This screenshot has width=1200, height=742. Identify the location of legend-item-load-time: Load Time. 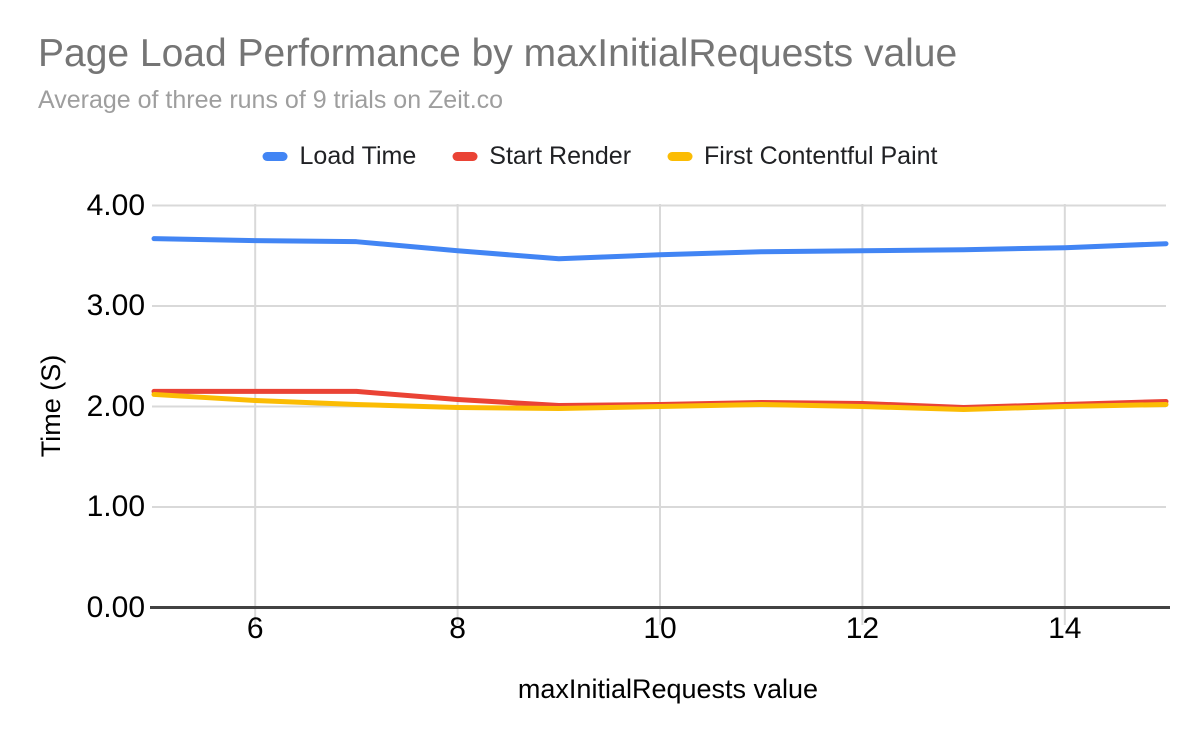
(339, 156).